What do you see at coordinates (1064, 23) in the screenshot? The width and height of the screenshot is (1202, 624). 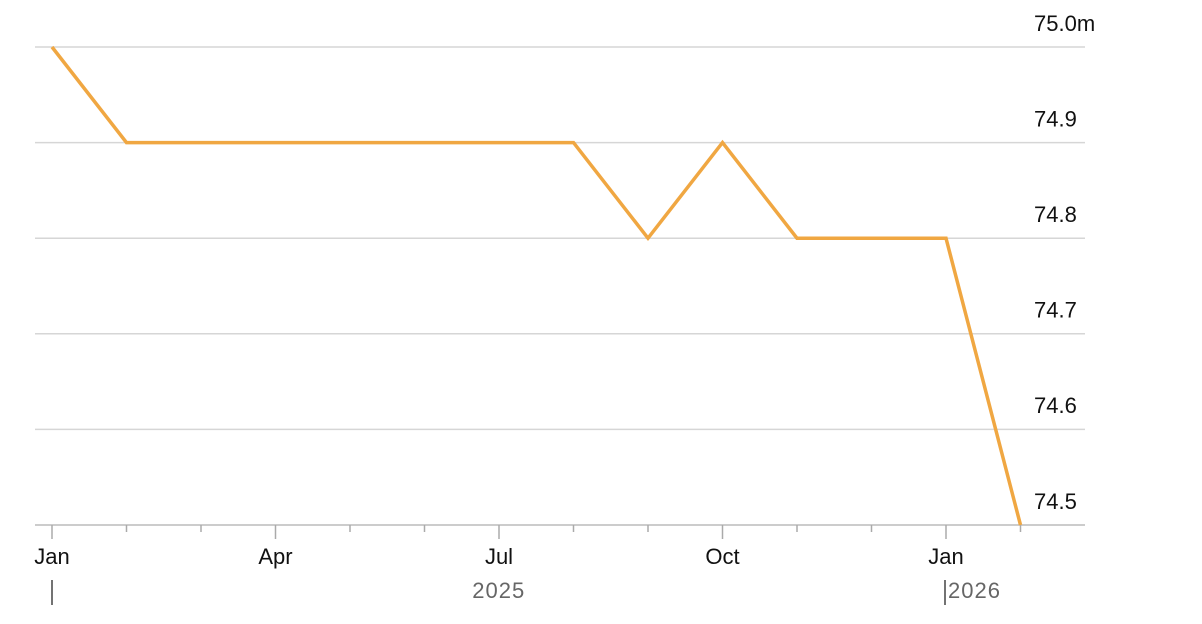 I see `y-tick-label: 75.0m` at bounding box center [1064, 23].